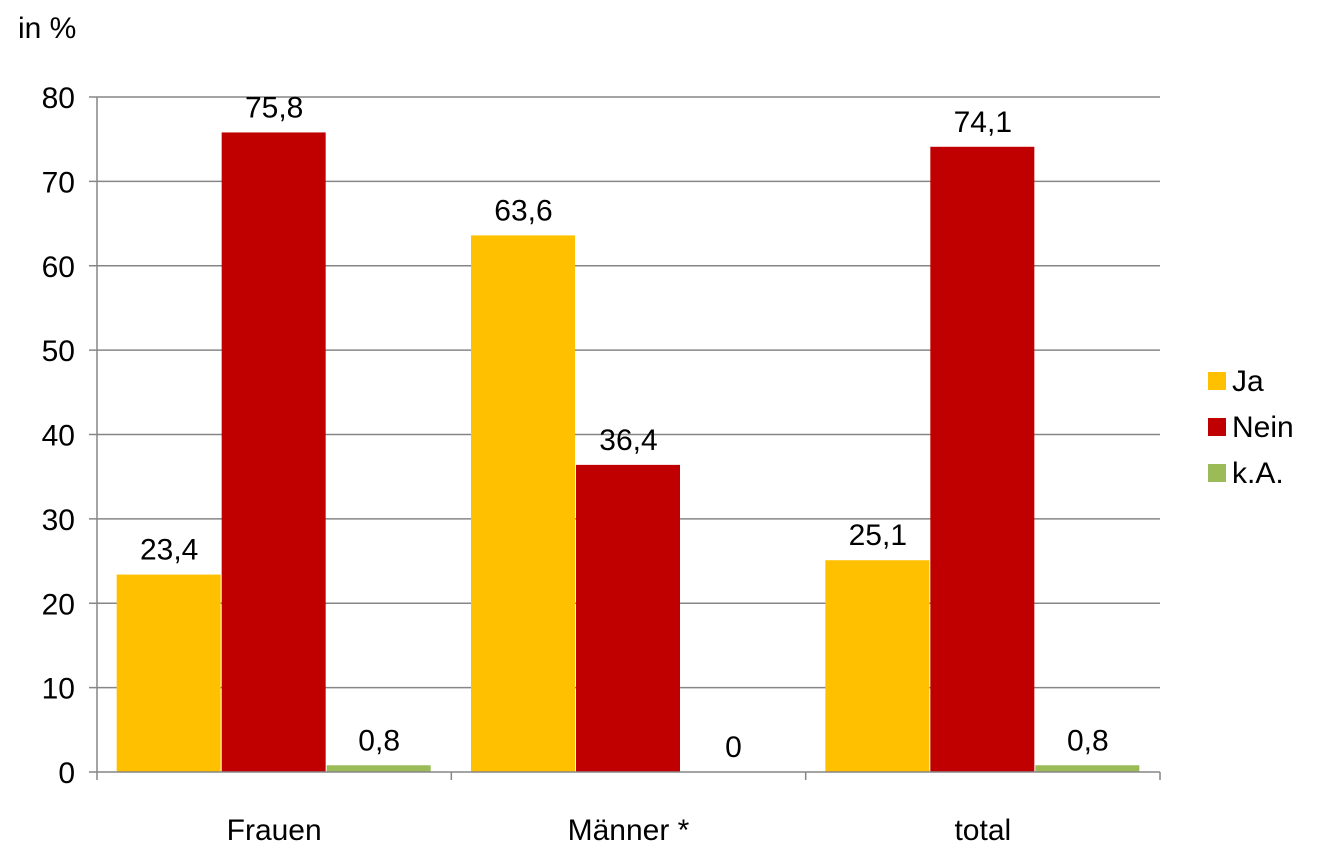  Describe the element at coordinates (1263, 427) in the screenshot. I see `legend-label: Nein` at that location.